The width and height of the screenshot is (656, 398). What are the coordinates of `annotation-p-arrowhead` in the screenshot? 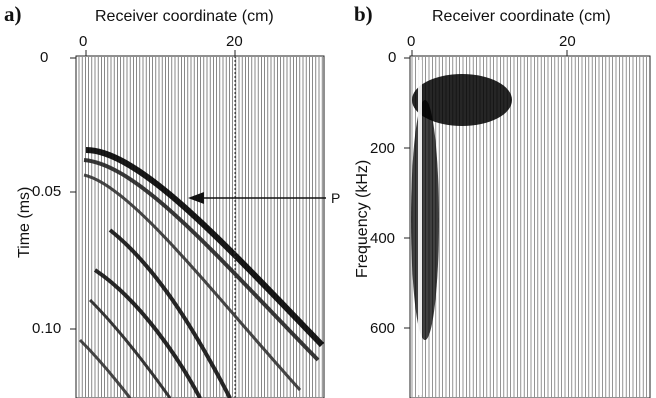 It's located at (196, 198).